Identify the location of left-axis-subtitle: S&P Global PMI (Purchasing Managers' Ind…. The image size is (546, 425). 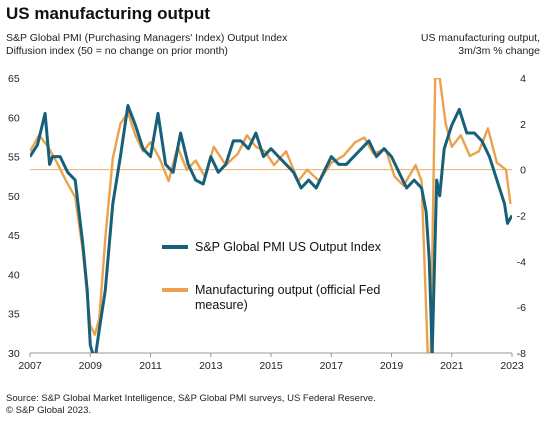
(146, 45).